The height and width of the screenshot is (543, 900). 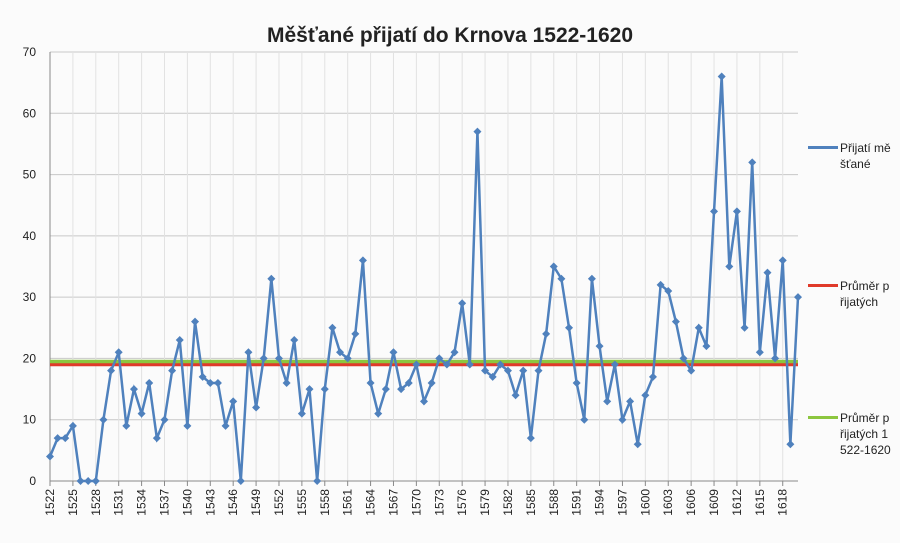 I want to click on legend-label: Přijatí měšťané, so click(x=865, y=156).